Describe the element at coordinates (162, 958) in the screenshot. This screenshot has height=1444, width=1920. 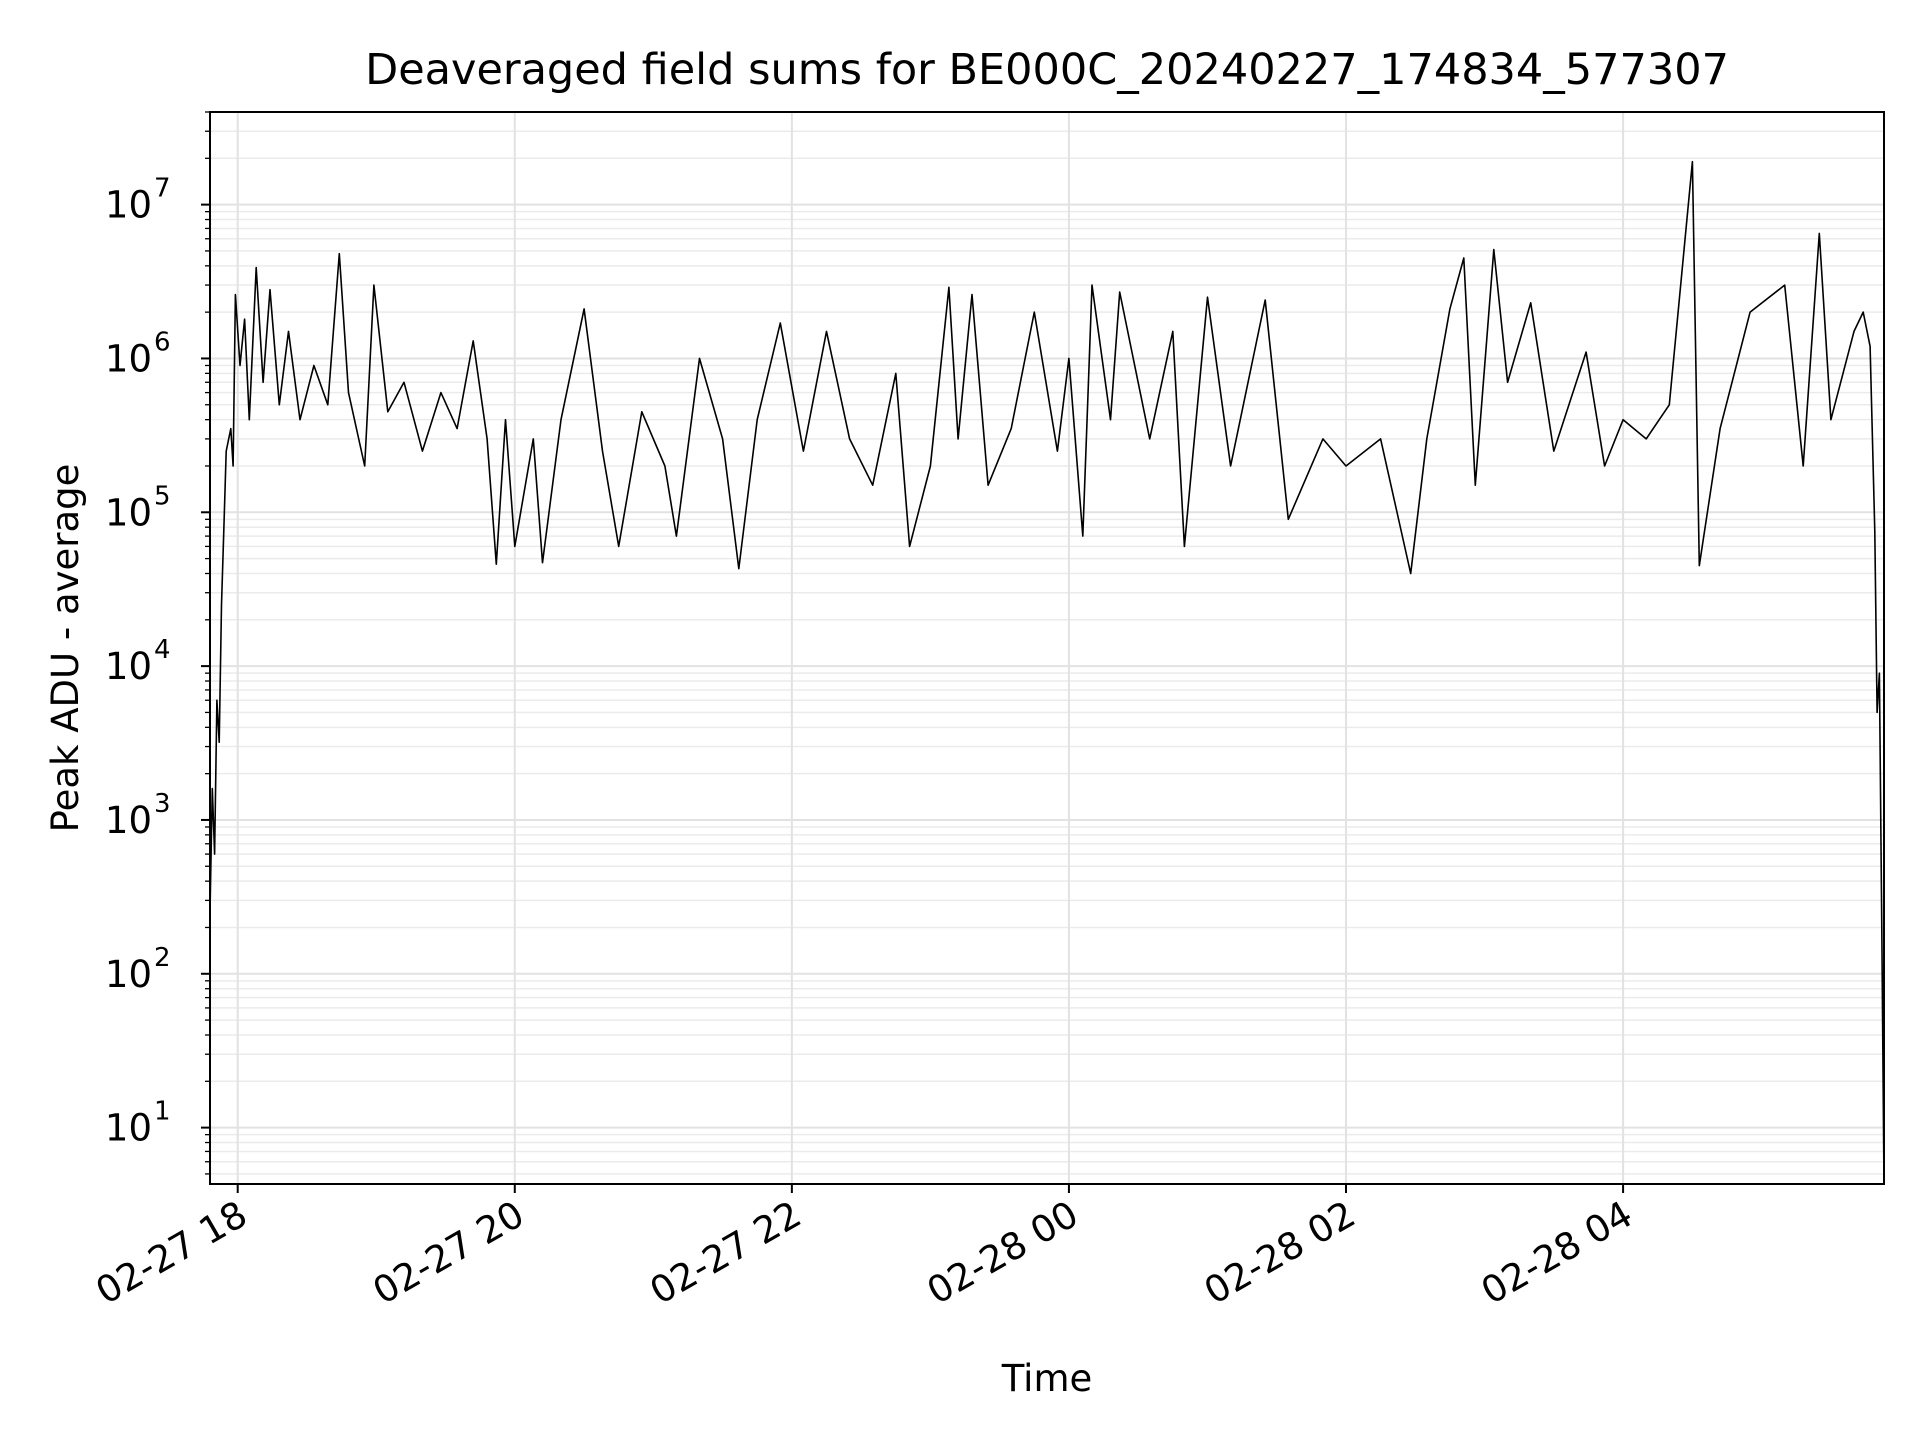
I see `y-tick-label-exponent: 2` at that location.